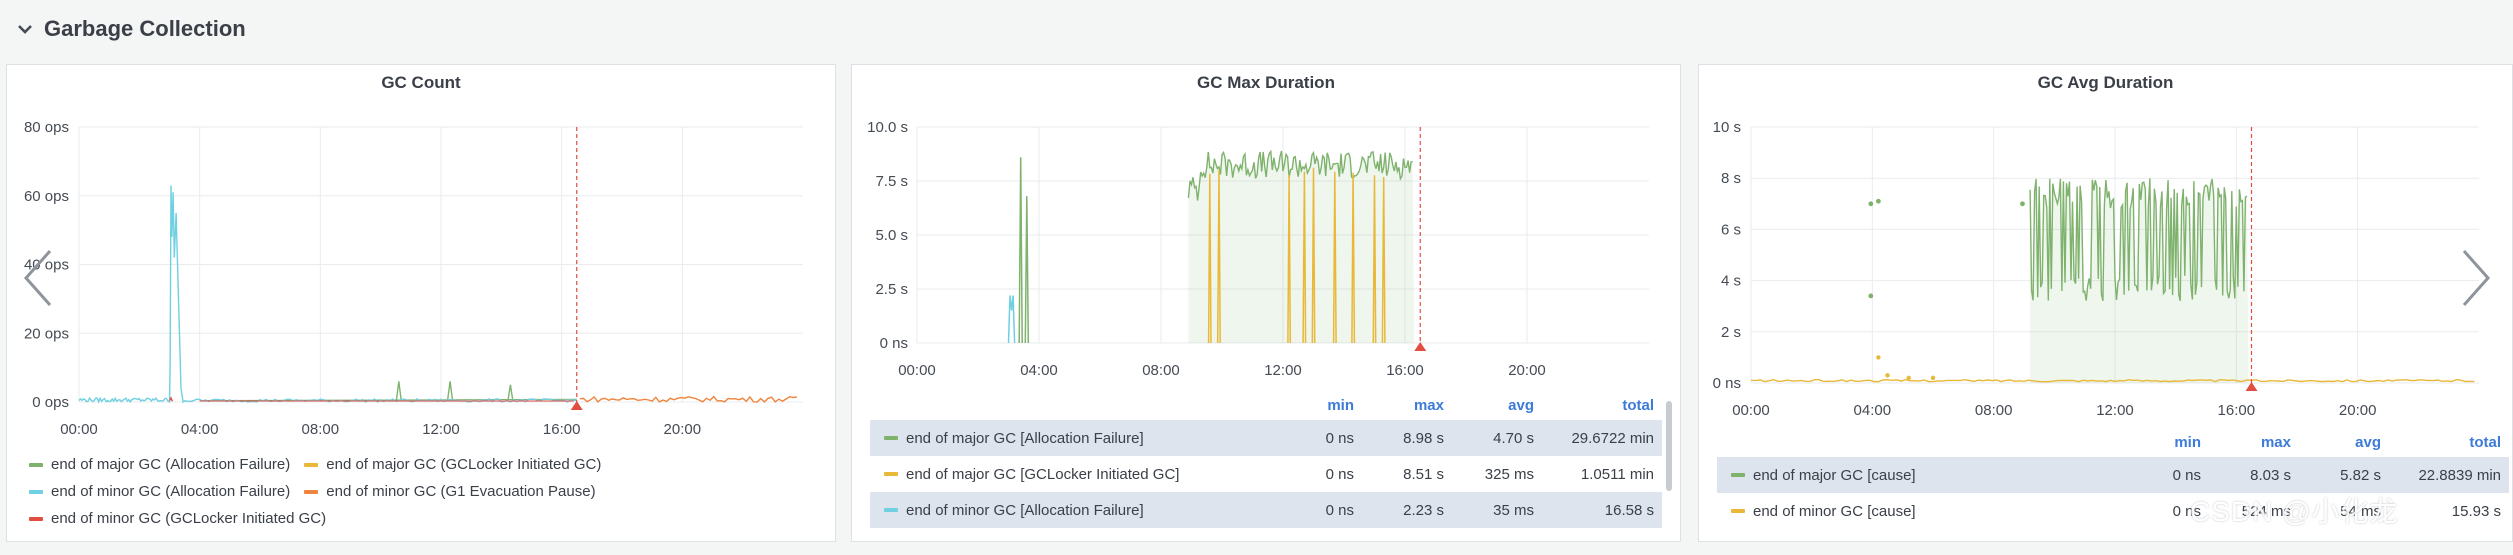  Describe the element at coordinates (1043, 474) in the screenshot. I see `legend-label: end of major GC [GCLocker Initiated GC]` at that location.